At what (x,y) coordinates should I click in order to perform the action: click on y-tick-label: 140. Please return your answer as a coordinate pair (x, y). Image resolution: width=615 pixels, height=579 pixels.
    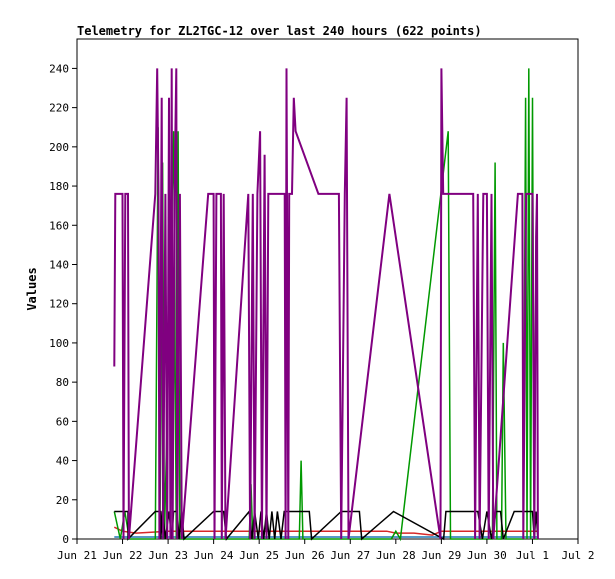
    Looking at the image, I should click on (59, 264).